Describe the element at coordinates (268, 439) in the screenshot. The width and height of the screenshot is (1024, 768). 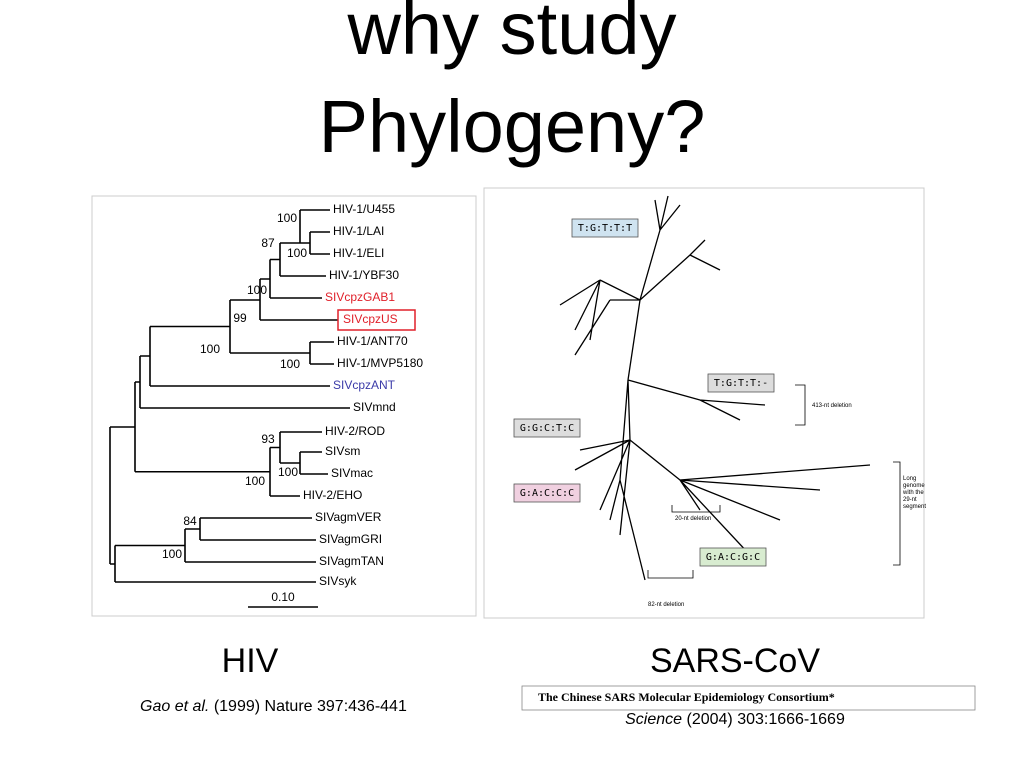
I see `bootstrap: 93` at that location.